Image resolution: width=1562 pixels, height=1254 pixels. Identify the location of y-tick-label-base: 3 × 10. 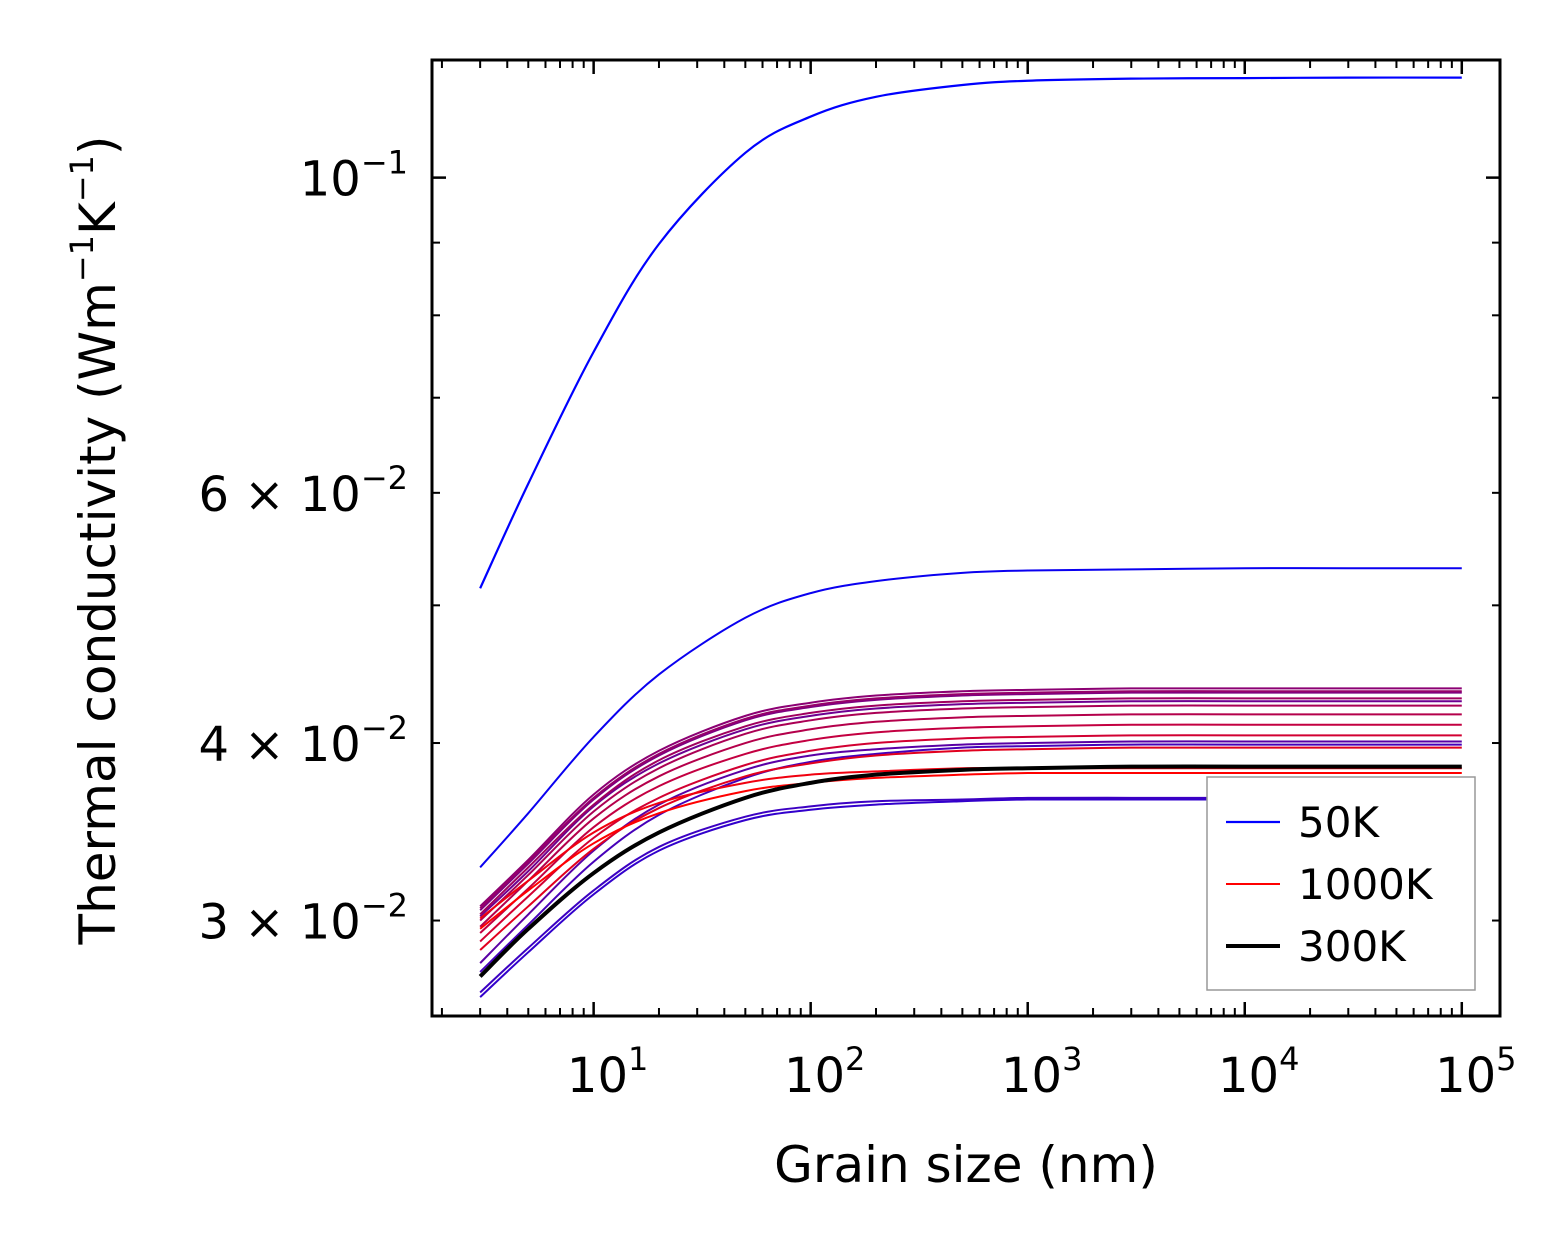
(279, 923).